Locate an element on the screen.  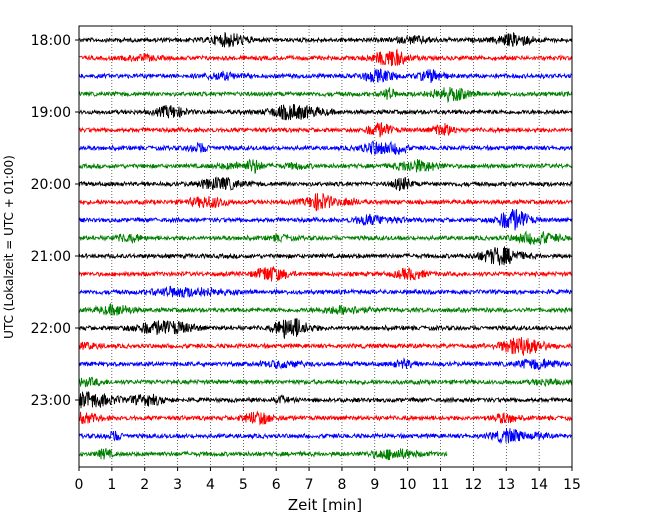
x-tick-label-9: 9 is located at coordinates (374, 485).